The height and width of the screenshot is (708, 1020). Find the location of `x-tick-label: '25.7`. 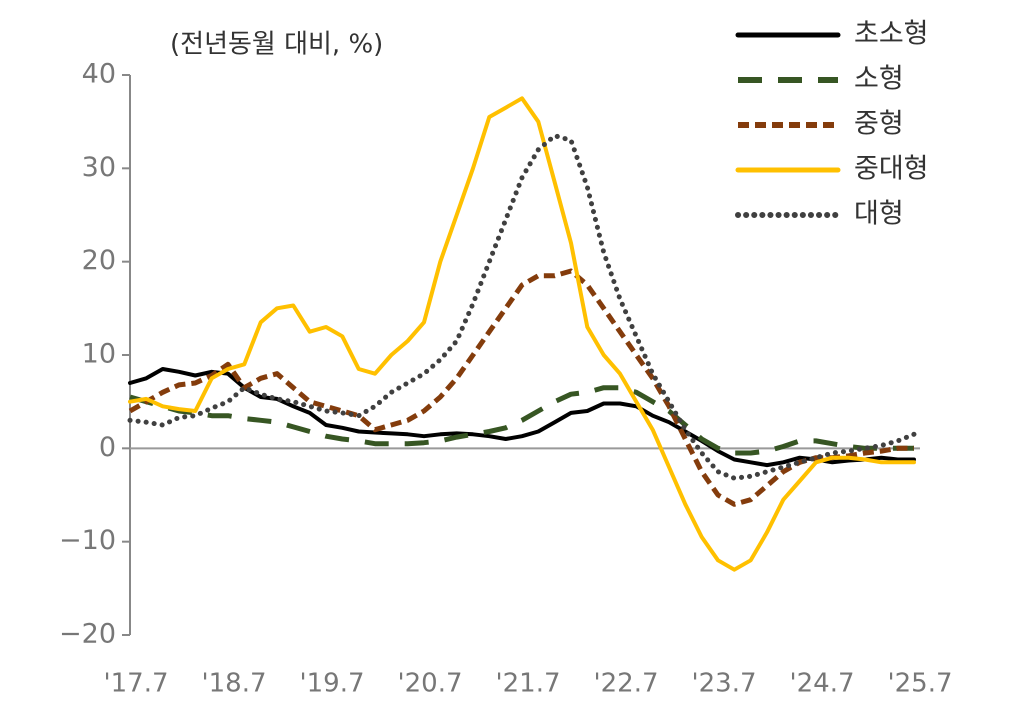

x-tick-label: '25.7 is located at coordinates (919, 684).